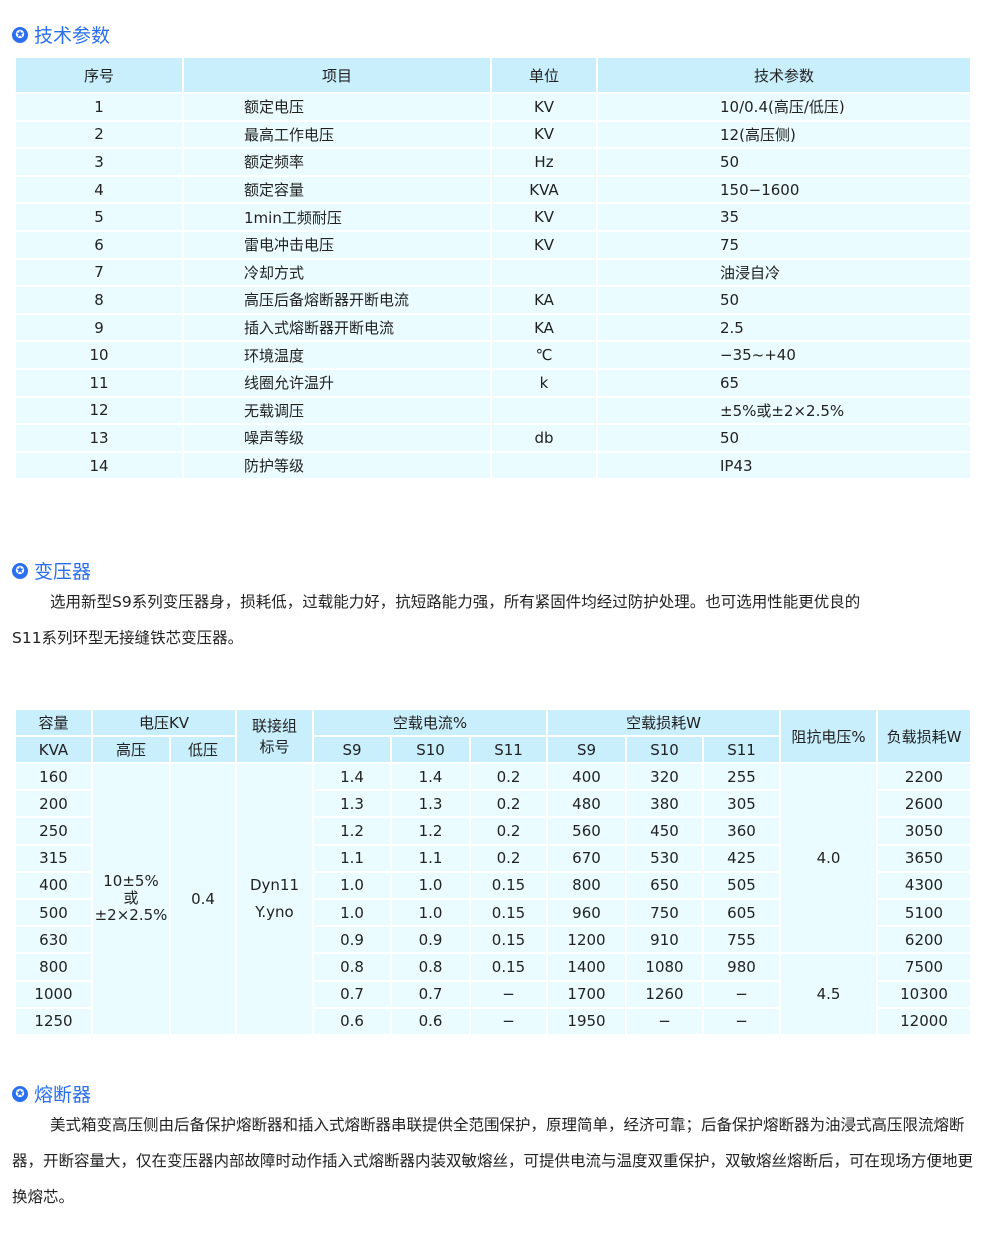 This screenshot has height=1242, width=1000. I want to click on value: 12(高压侧), so click(784, 134).